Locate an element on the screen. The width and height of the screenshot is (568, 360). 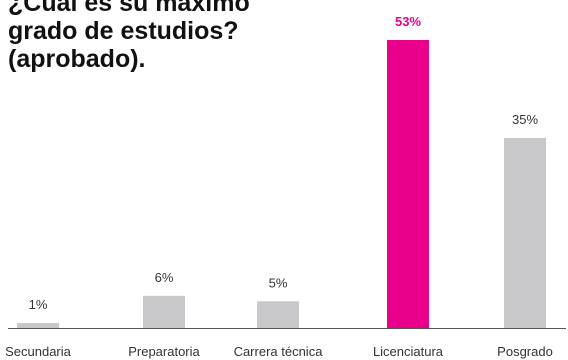
category-label: Preparatoria is located at coordinates (164, 351).